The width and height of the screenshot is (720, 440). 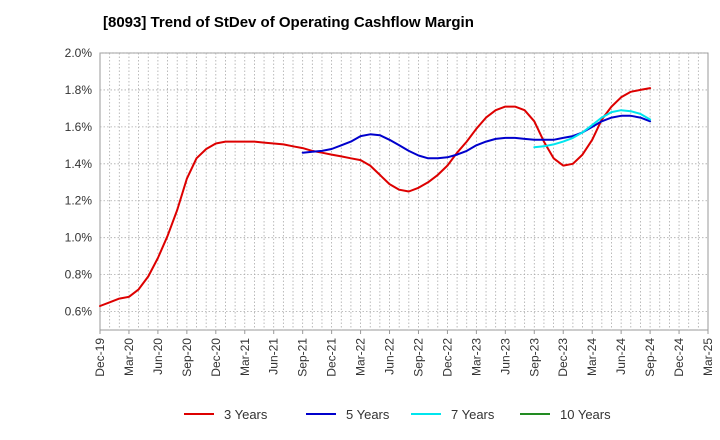 I want to click on x-tick-label: Jun-24, so click(x=621, y=356).